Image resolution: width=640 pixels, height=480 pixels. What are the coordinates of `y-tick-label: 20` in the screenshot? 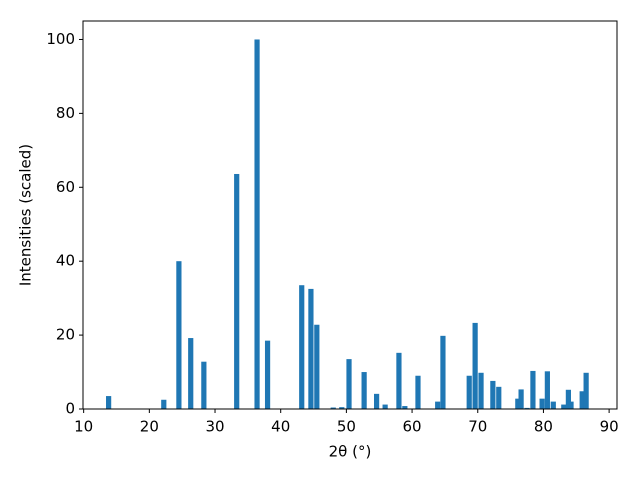 It's located at (65, 335).